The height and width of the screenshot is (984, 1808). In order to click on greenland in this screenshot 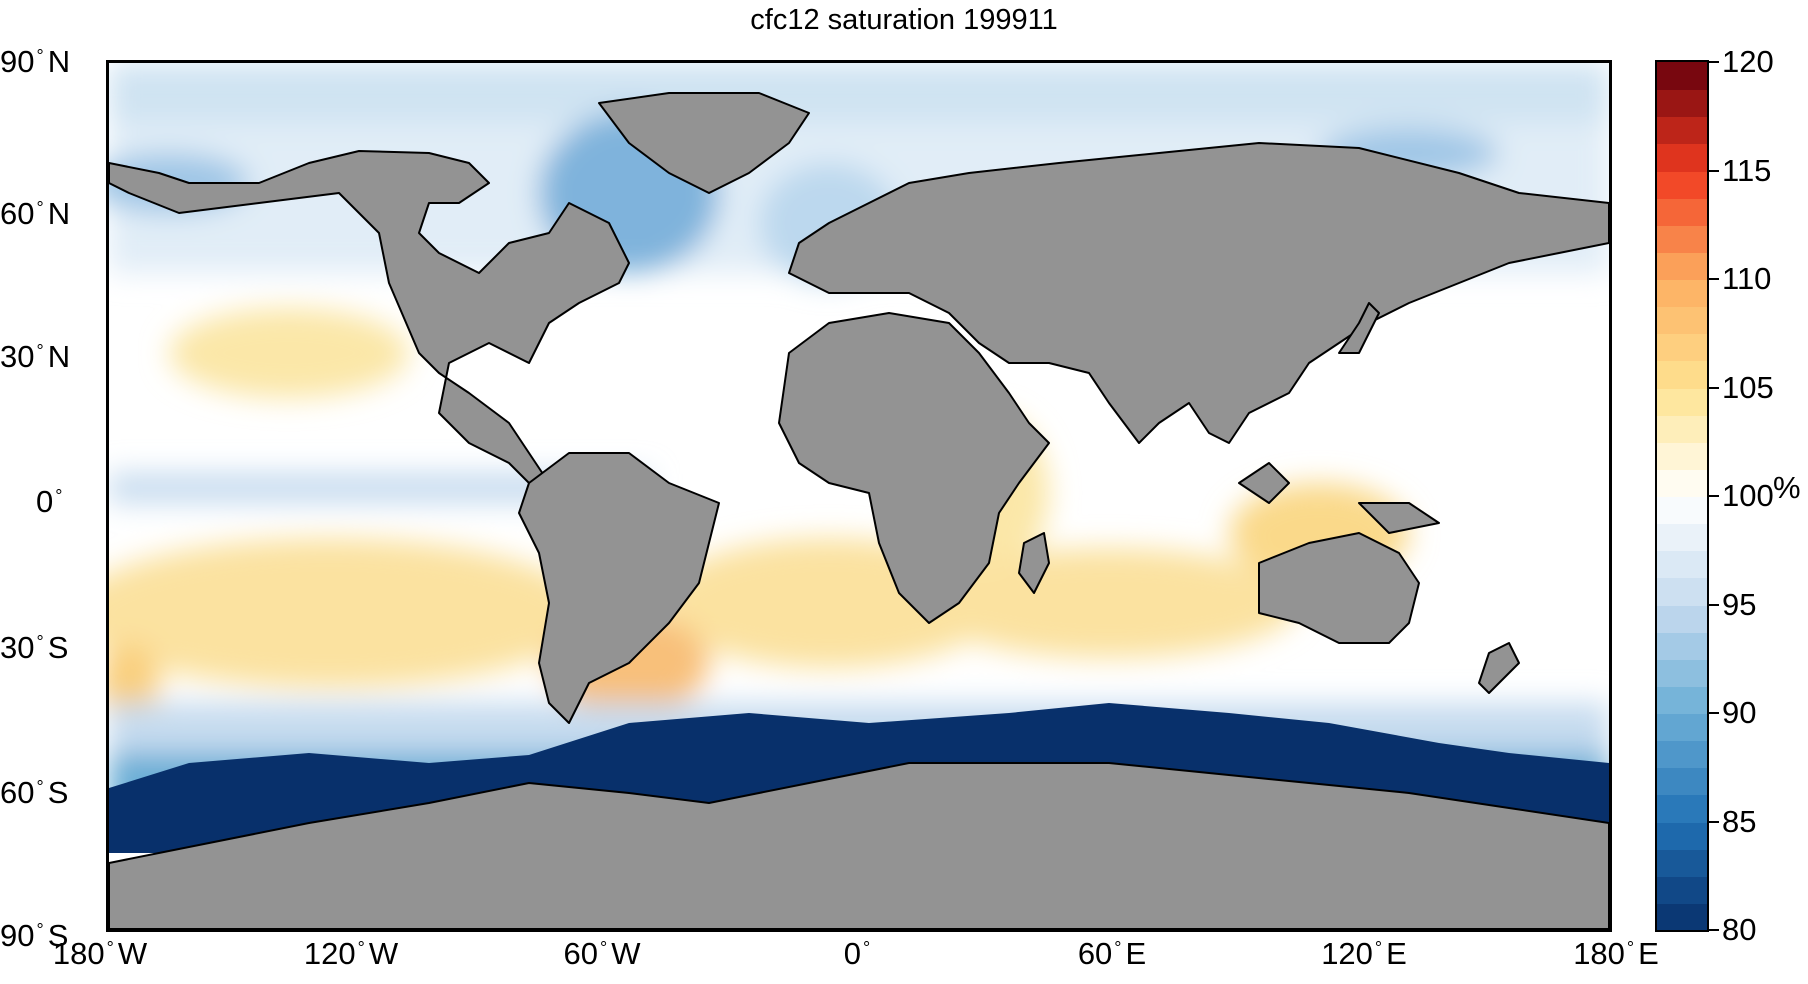, I will do `click(704, 143)`.